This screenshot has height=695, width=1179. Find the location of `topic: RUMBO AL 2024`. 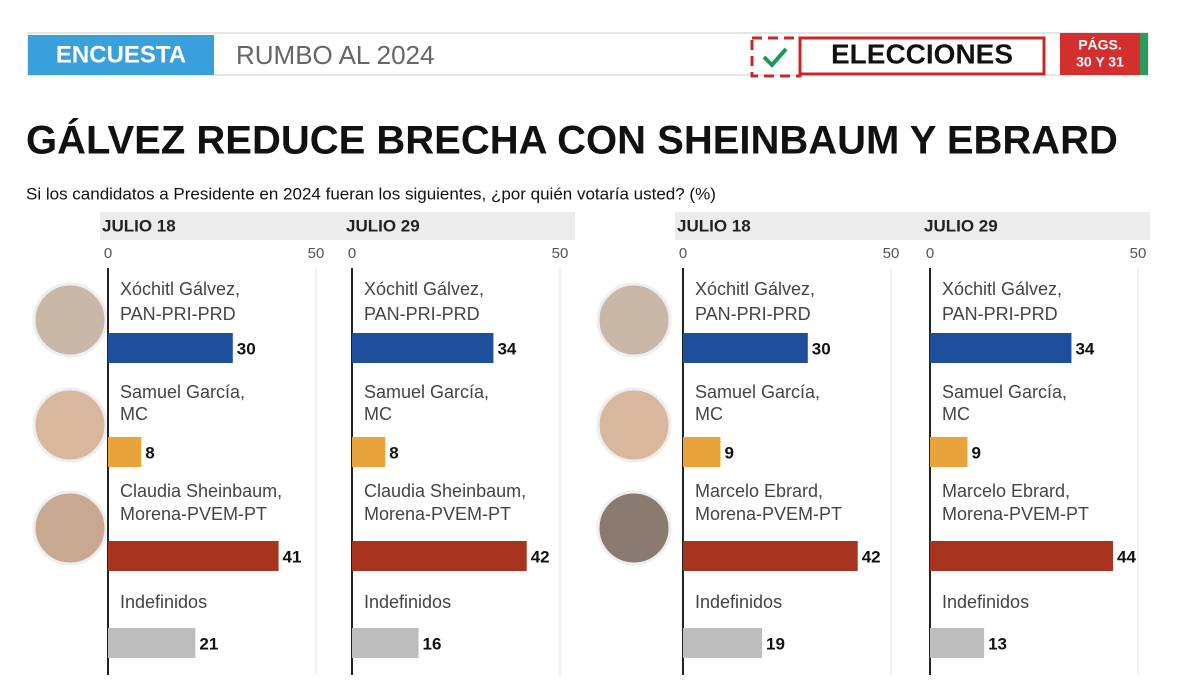

topic: RUMBO AL 2024 is located at coordinates (335, 55).